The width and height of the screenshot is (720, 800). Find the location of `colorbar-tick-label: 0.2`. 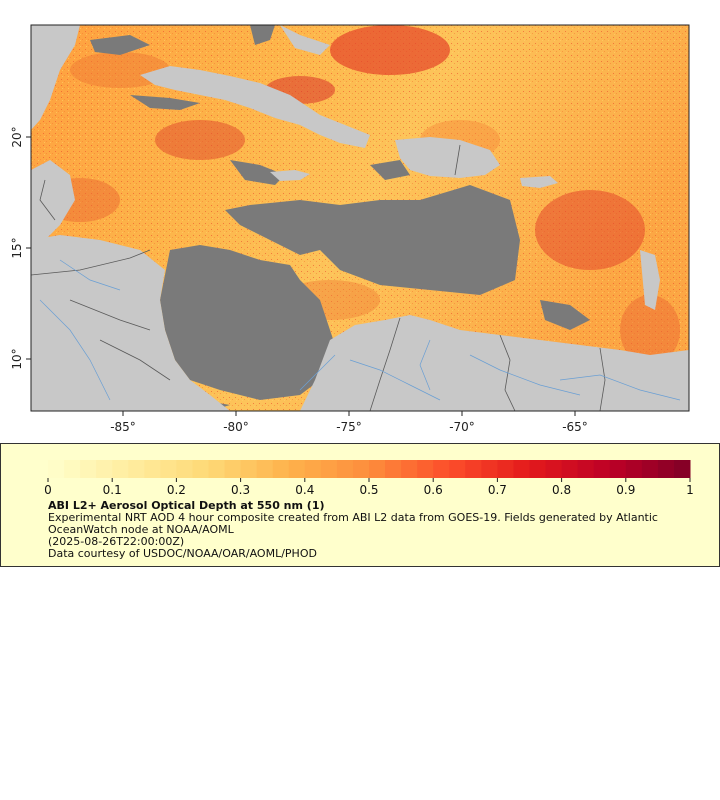

colorbar-tick-label: 0.2 is located at coordinates (176, 490).